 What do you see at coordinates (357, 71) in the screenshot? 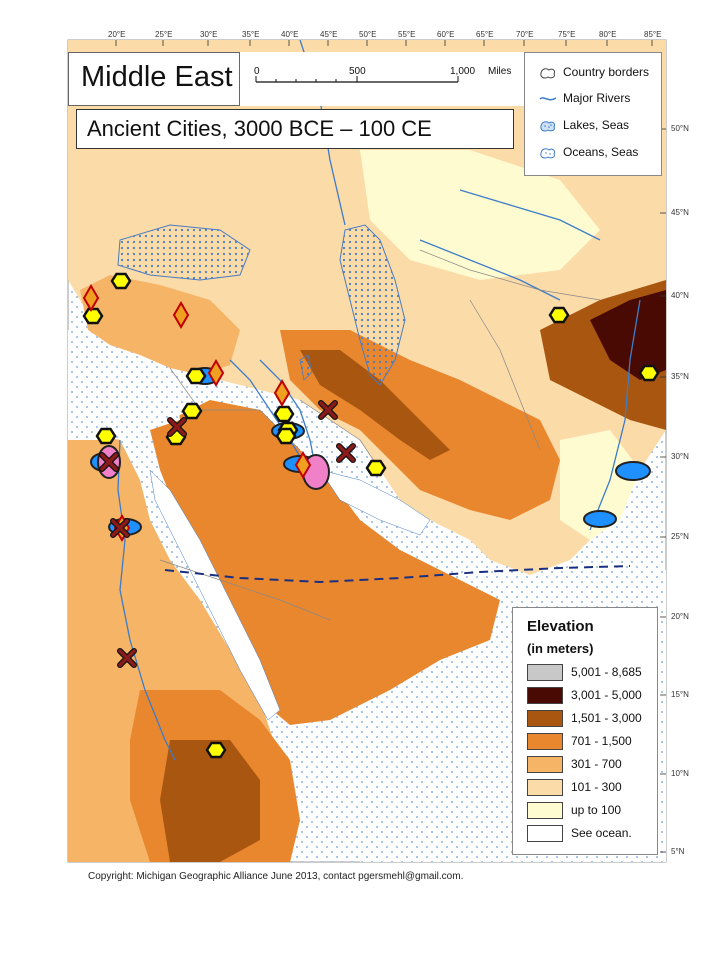
I see `scale-mid: 500` at bounding box center [357, 71].